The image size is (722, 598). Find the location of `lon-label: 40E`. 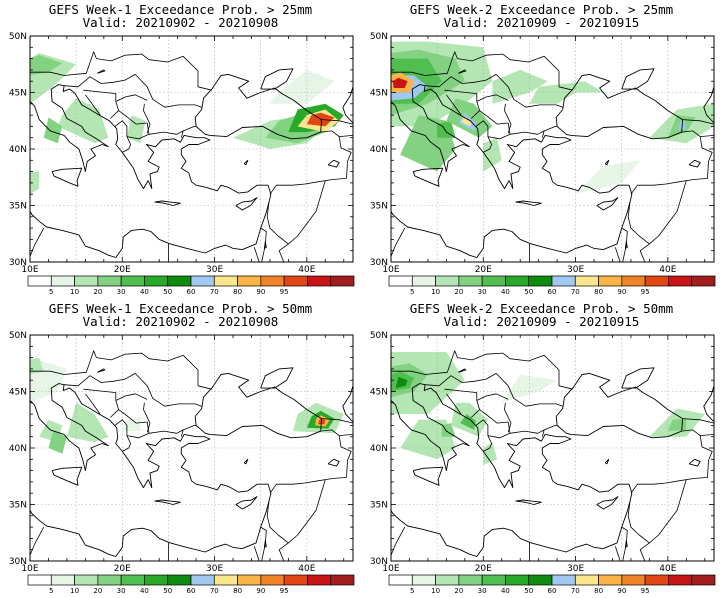

lon-label: 40E is located at coordinates (667, 270).